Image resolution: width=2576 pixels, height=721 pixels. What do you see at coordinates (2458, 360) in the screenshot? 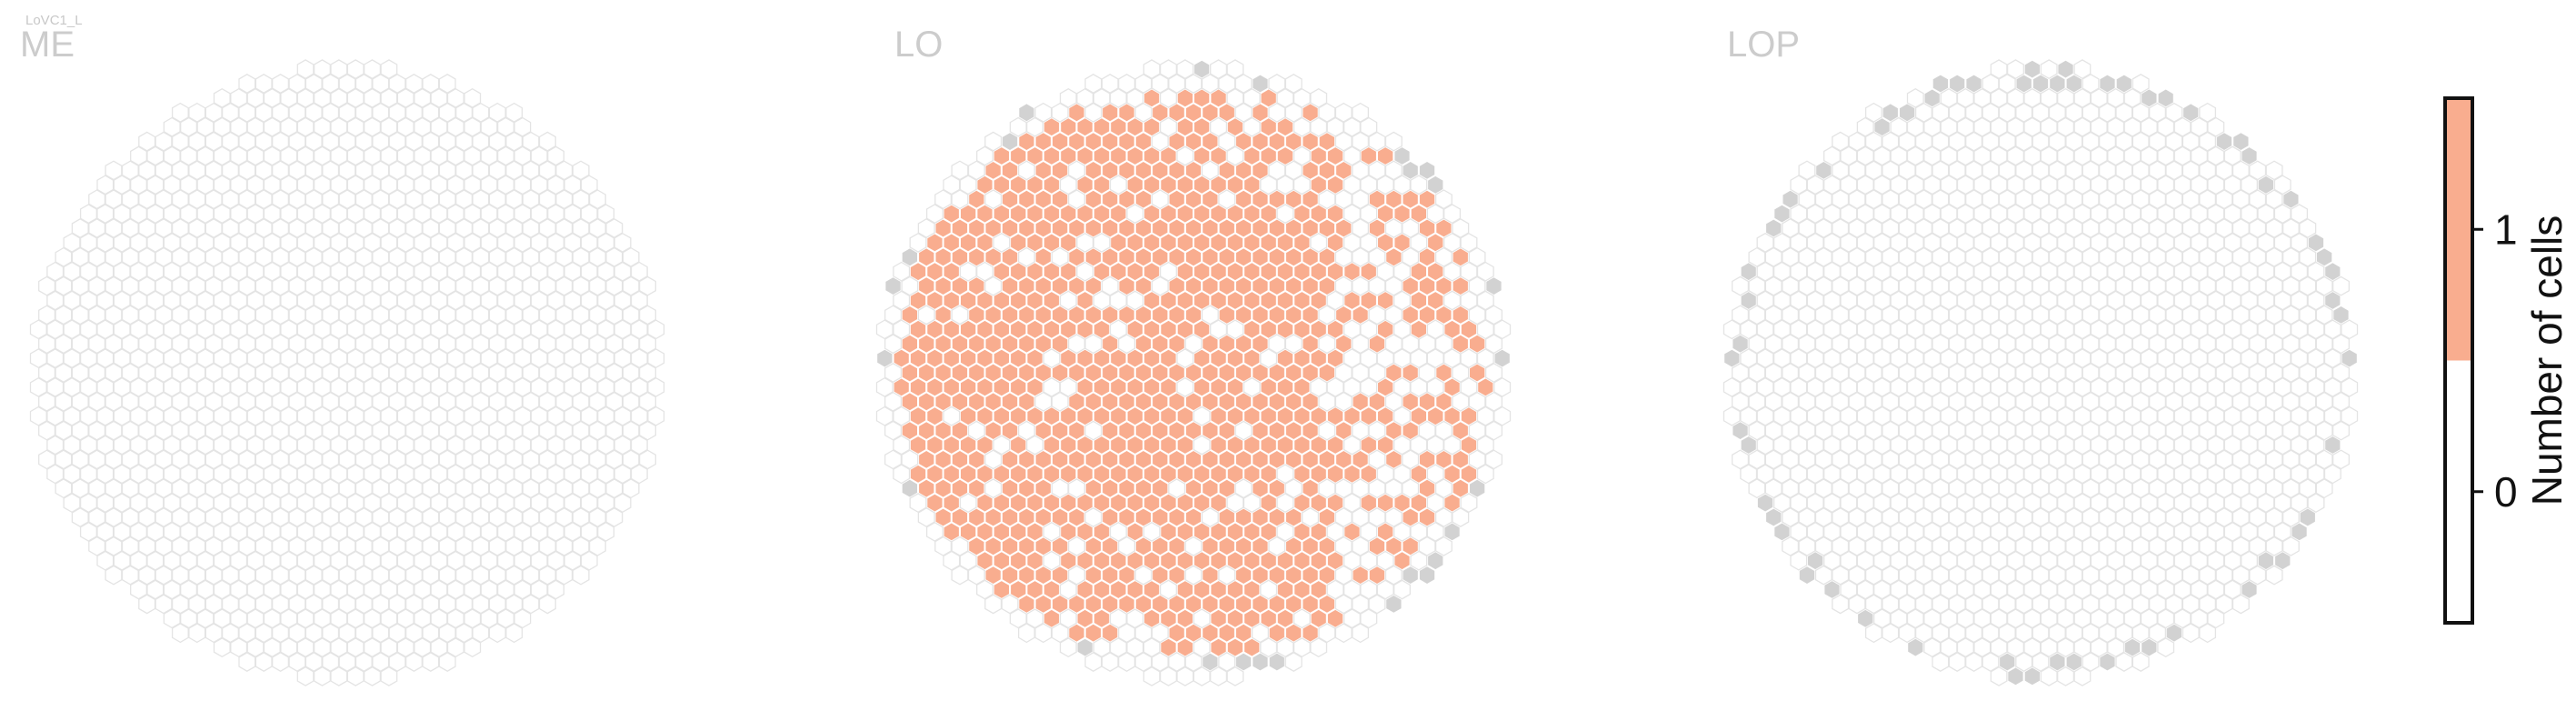
I see `colorbar-frame` at bounding box center [2458, 360].